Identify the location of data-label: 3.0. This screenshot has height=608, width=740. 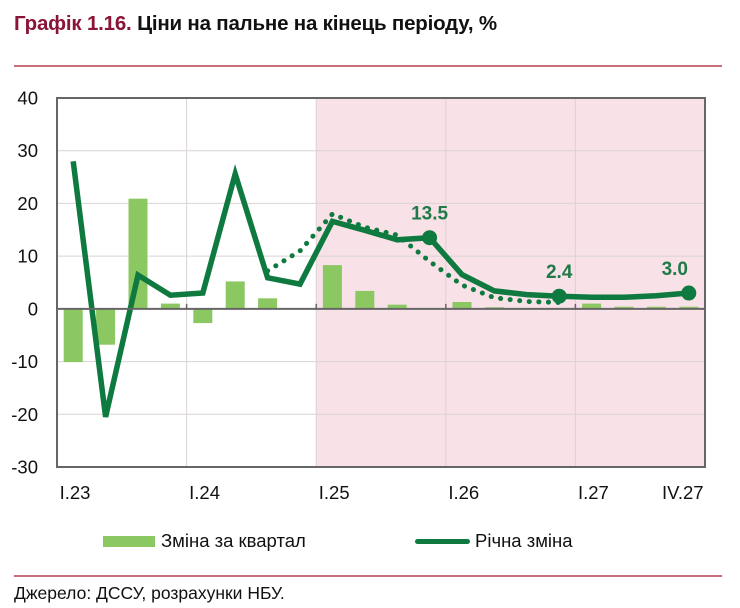
(675, 269).